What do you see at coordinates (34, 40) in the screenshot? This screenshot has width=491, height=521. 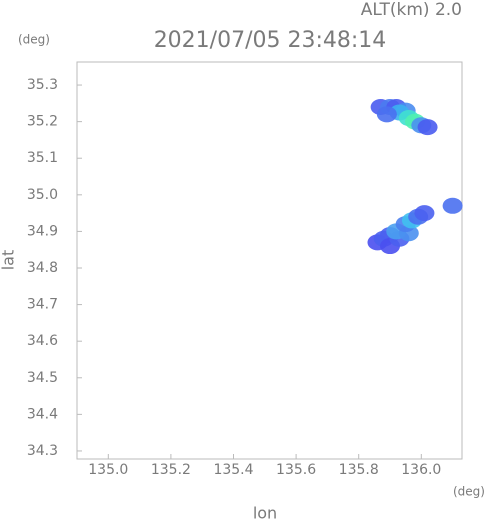 I see `y-unit: (deg)` at bounding box center [34, 40].